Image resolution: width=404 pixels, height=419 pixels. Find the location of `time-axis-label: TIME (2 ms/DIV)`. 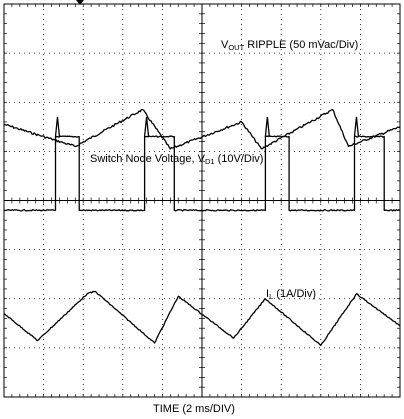

time-axis-label: TIME (2 ms/DIV) is located at coordinates (194, 409).